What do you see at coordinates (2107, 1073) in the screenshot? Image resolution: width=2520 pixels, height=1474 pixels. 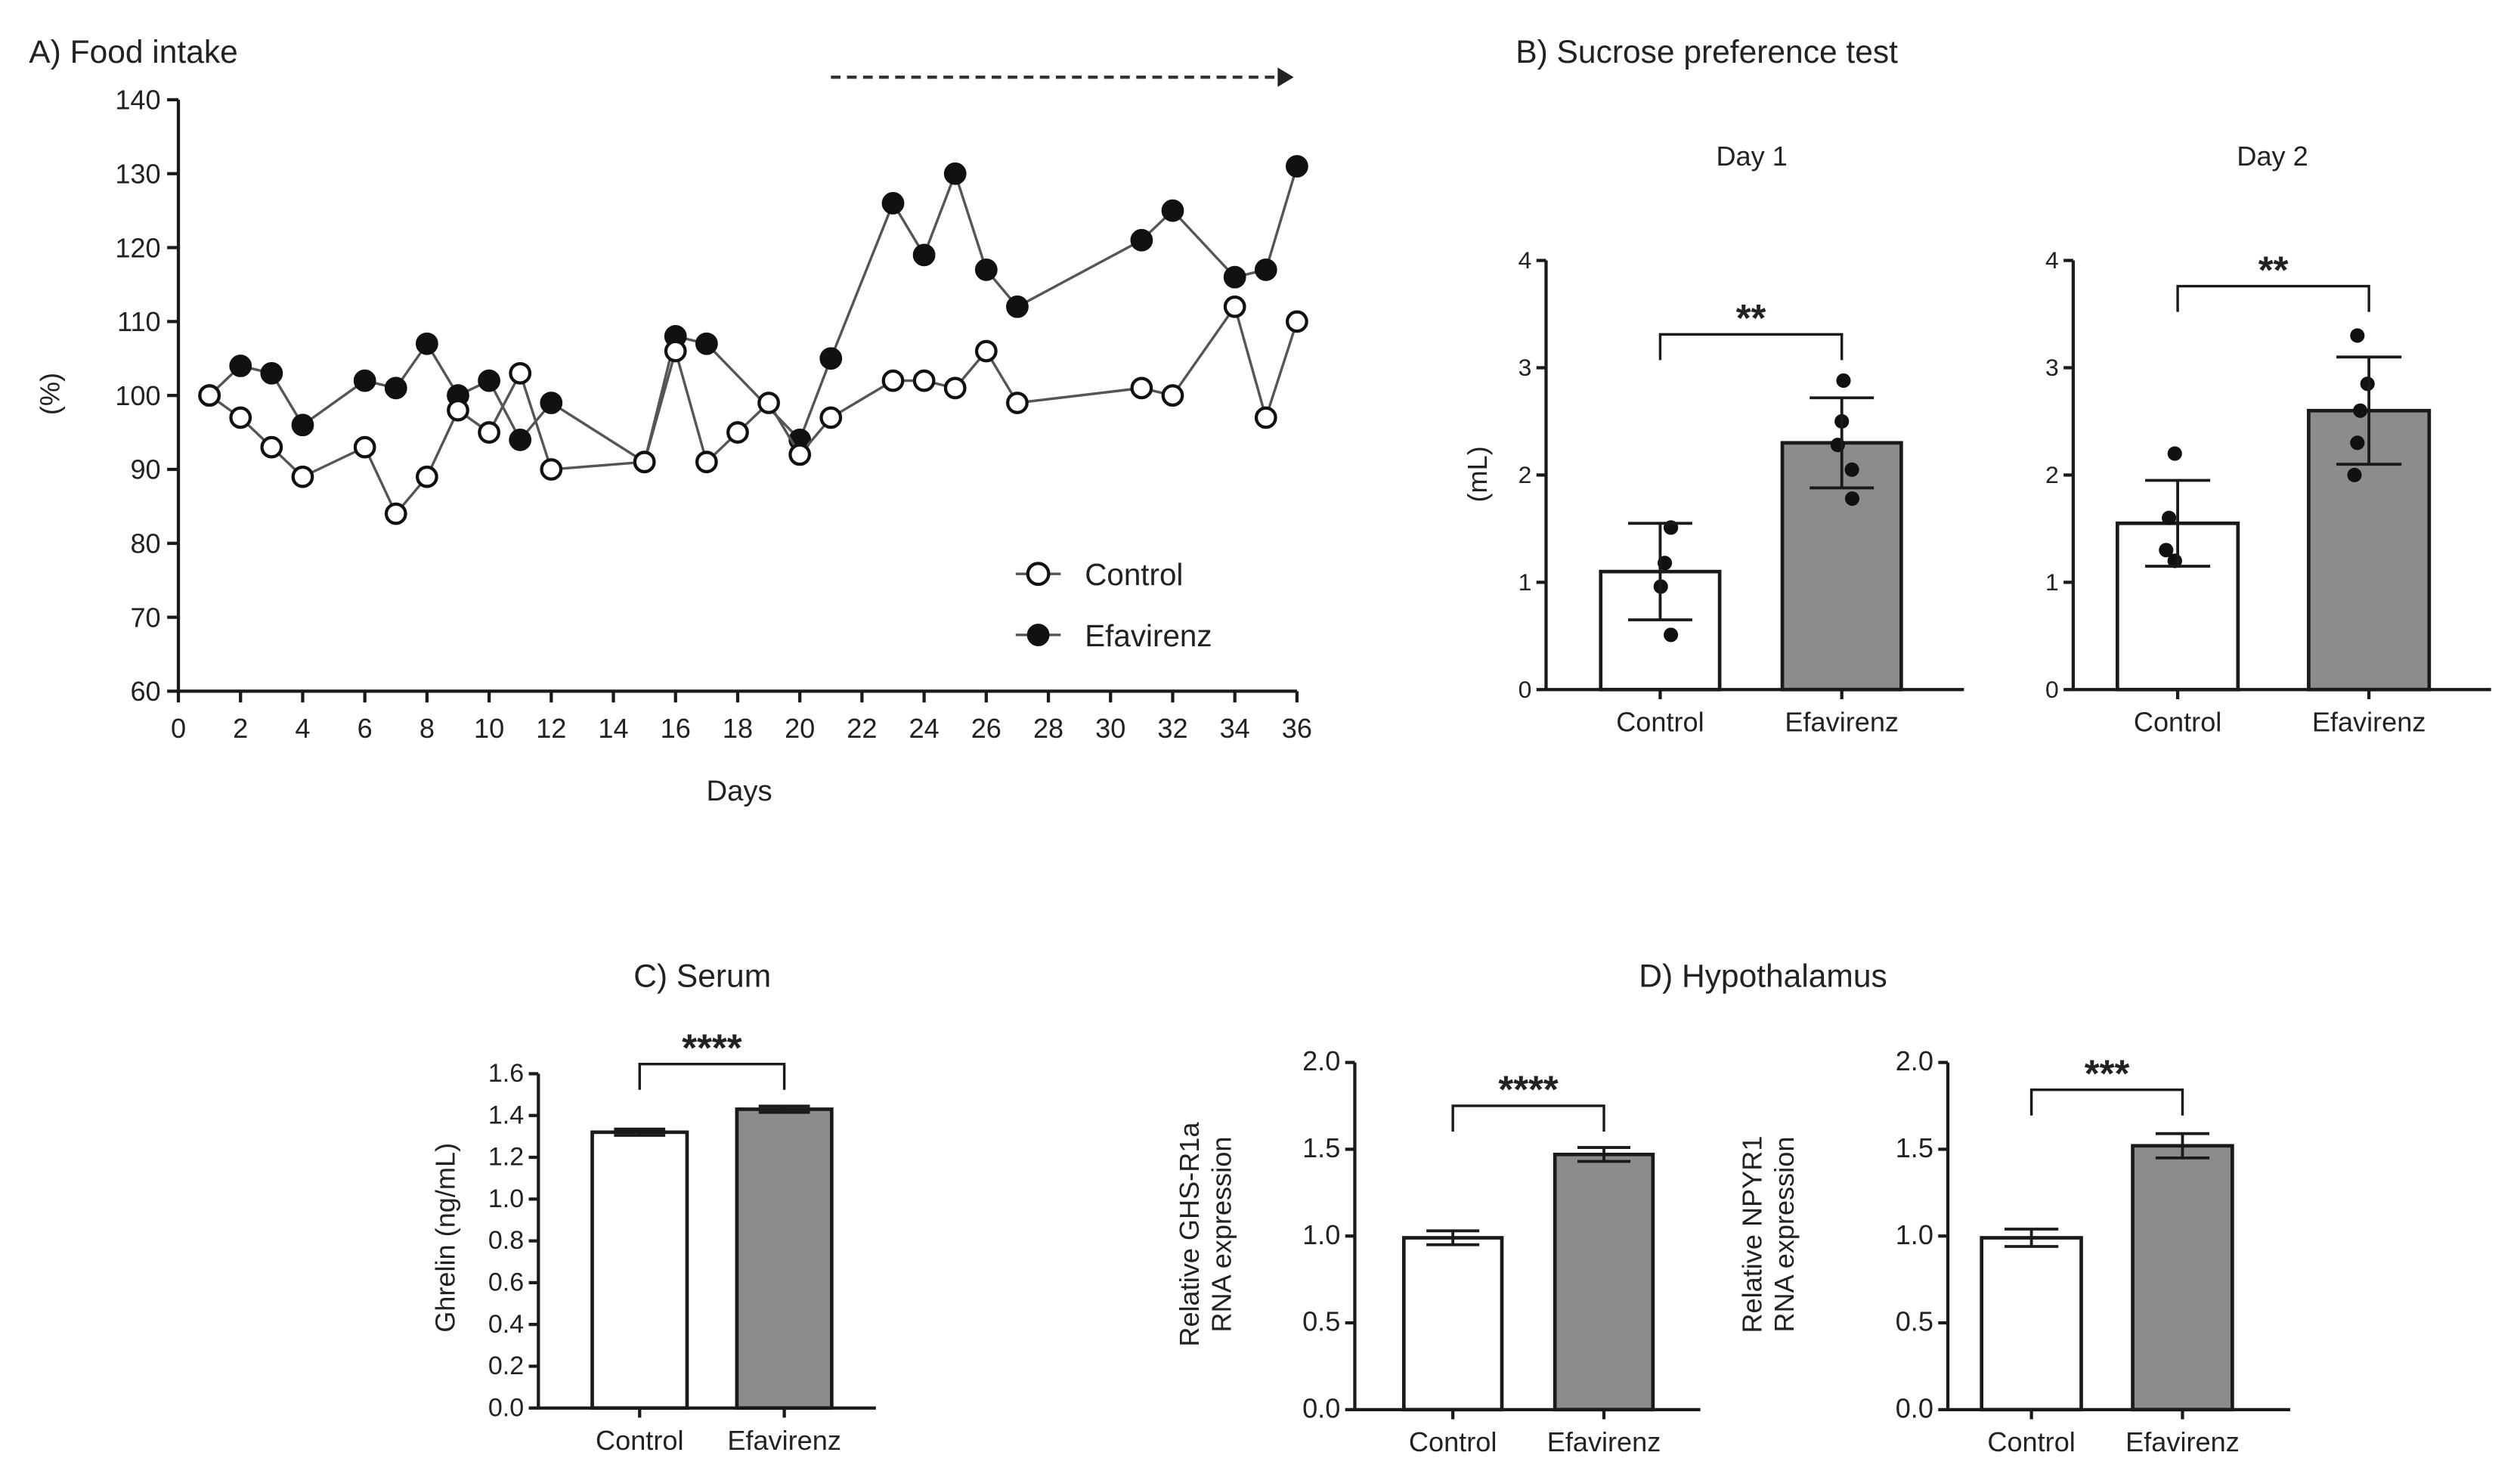 I see `significance-label: ***` at bounding box center [2107, 1073].